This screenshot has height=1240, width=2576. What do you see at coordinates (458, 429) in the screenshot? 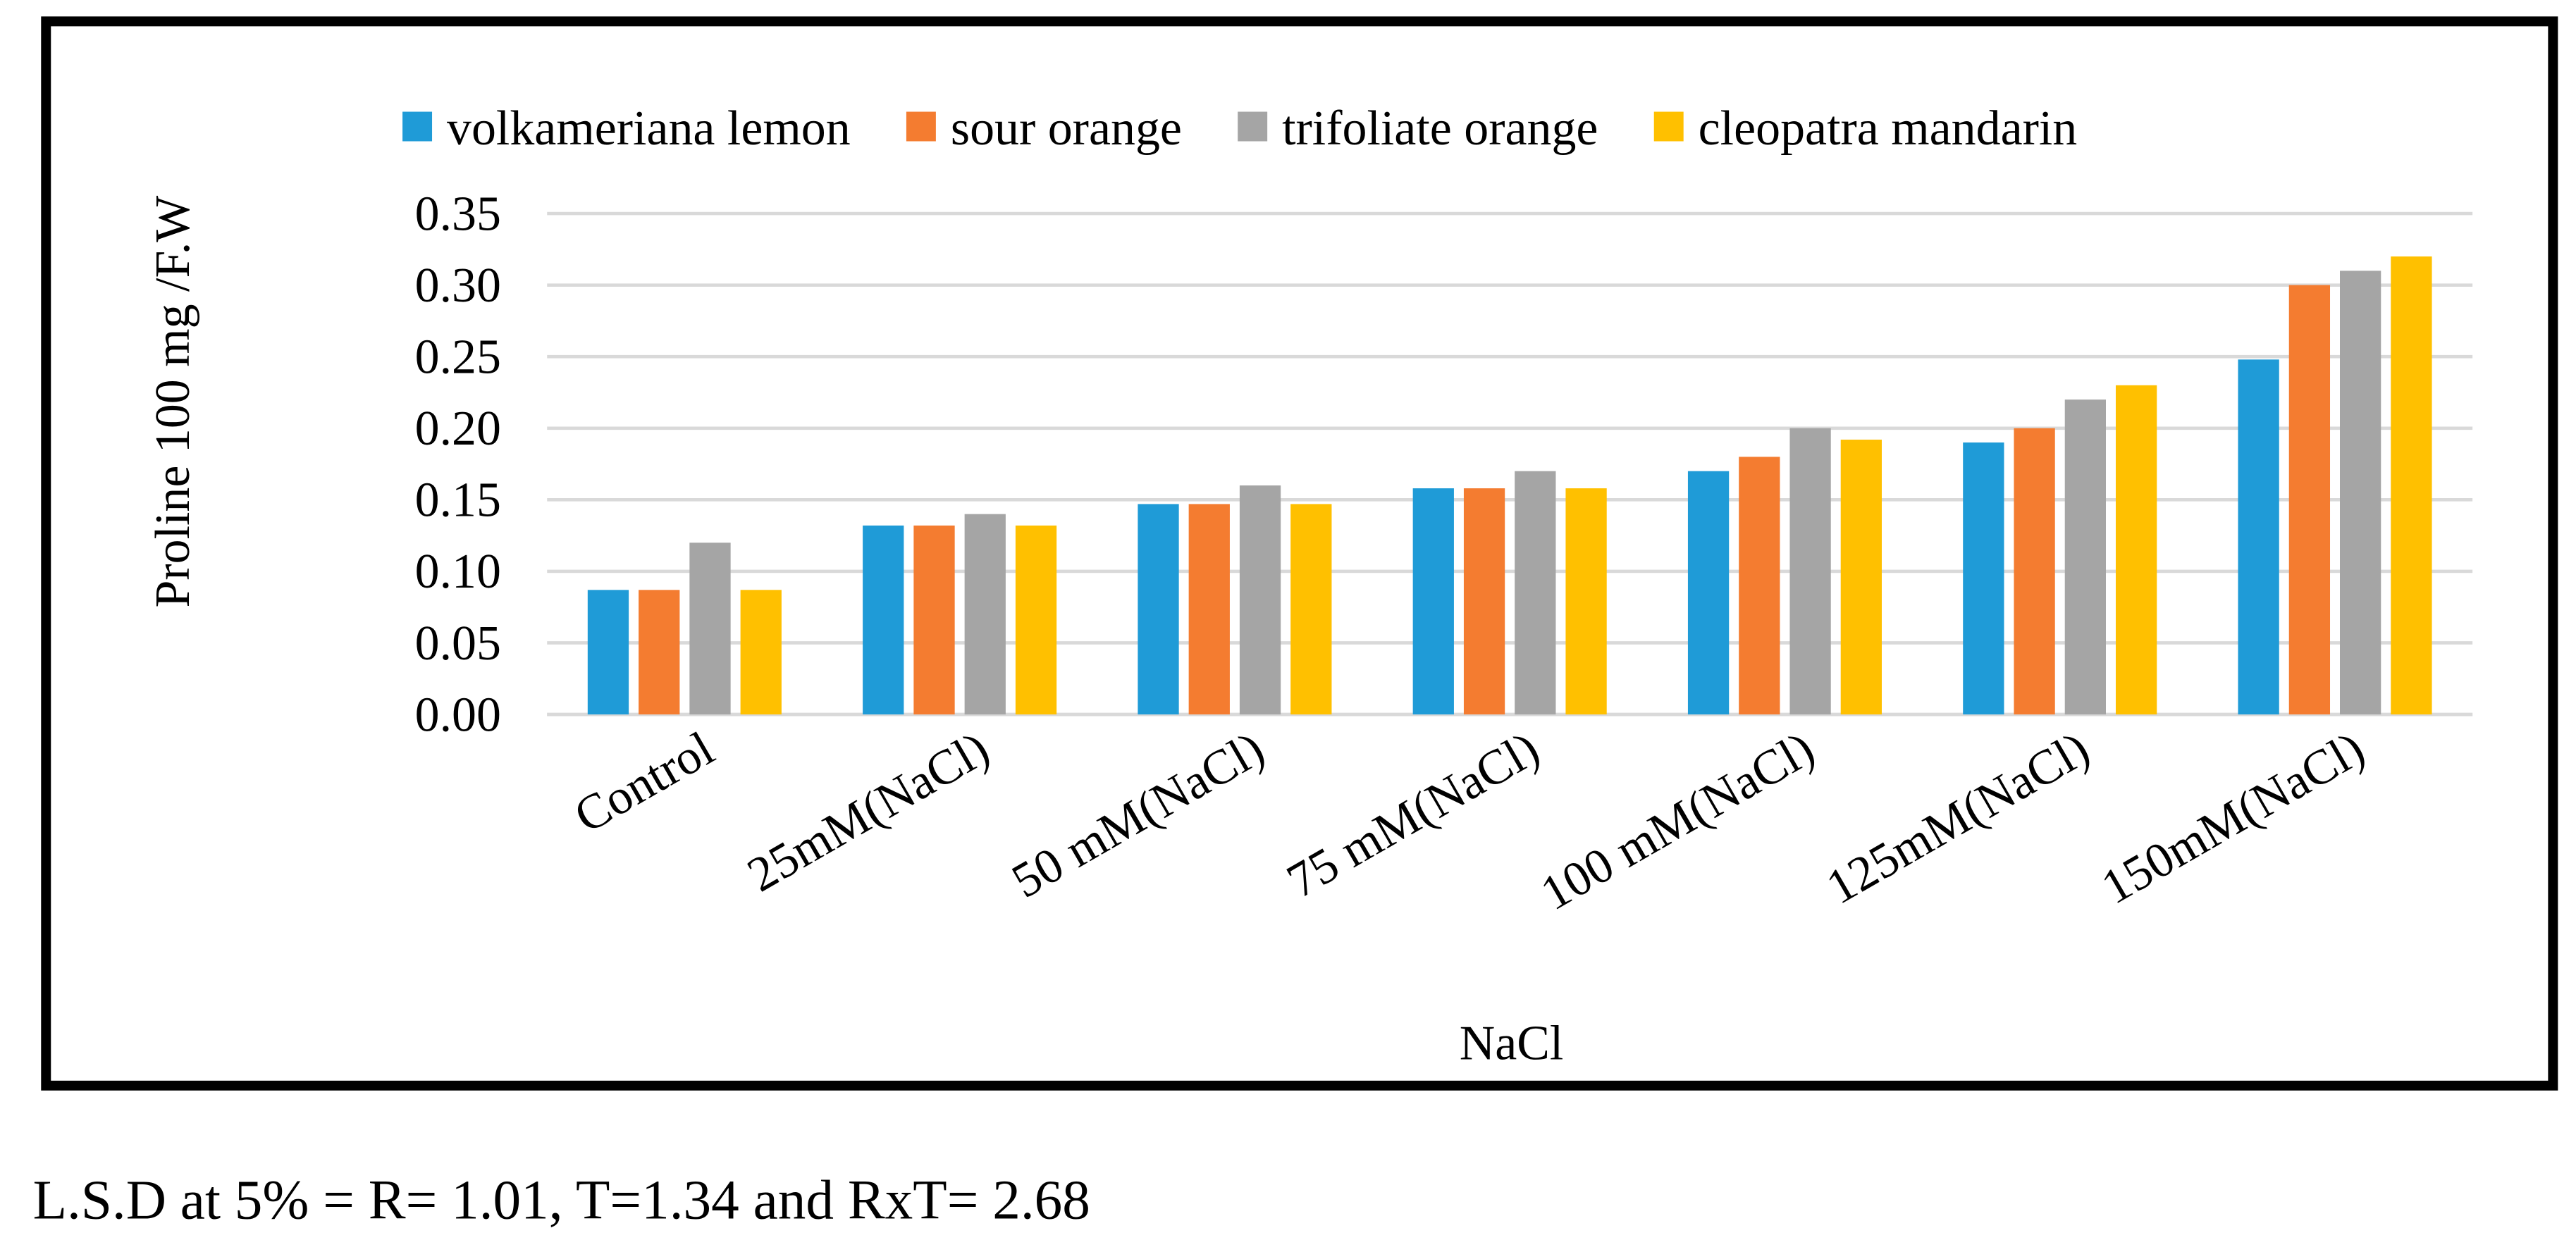
I see `y-tick-label: 0.20` at bounding box center [458, 429].